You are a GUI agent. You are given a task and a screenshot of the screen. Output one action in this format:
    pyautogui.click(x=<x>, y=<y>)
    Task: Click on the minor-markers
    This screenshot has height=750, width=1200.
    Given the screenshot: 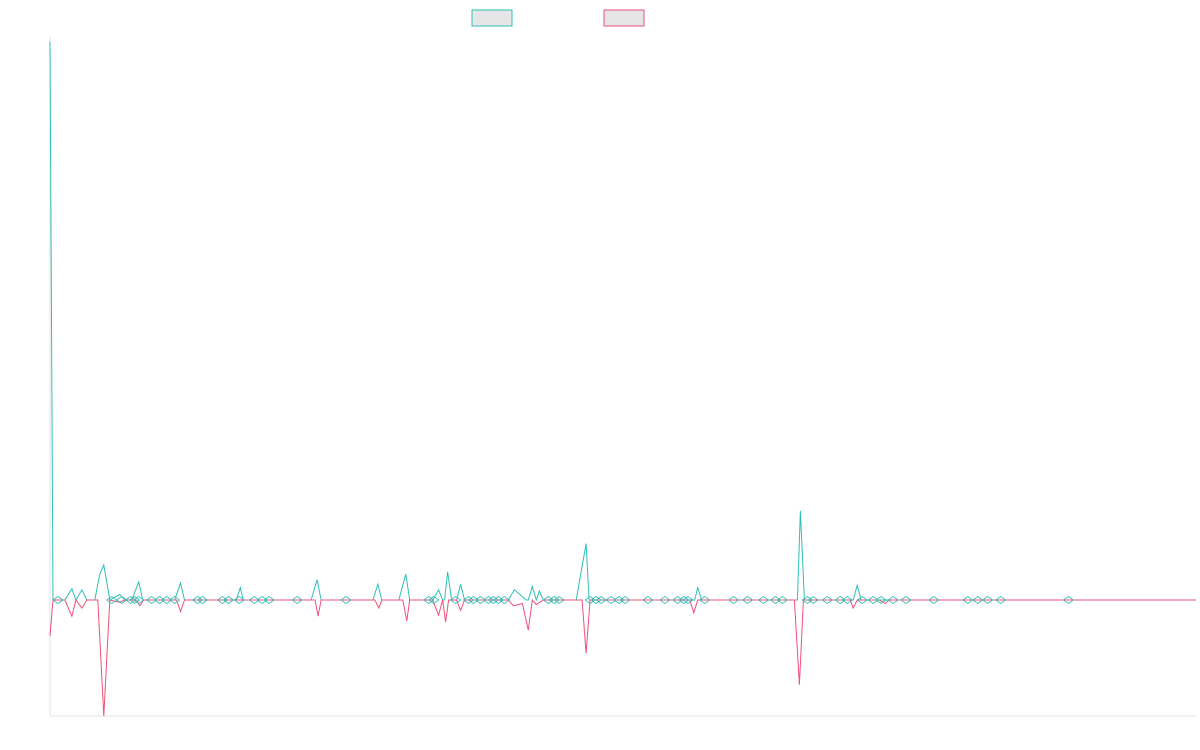 What is the action you would take?
    pyautogui.click(x=563, y=600)
    